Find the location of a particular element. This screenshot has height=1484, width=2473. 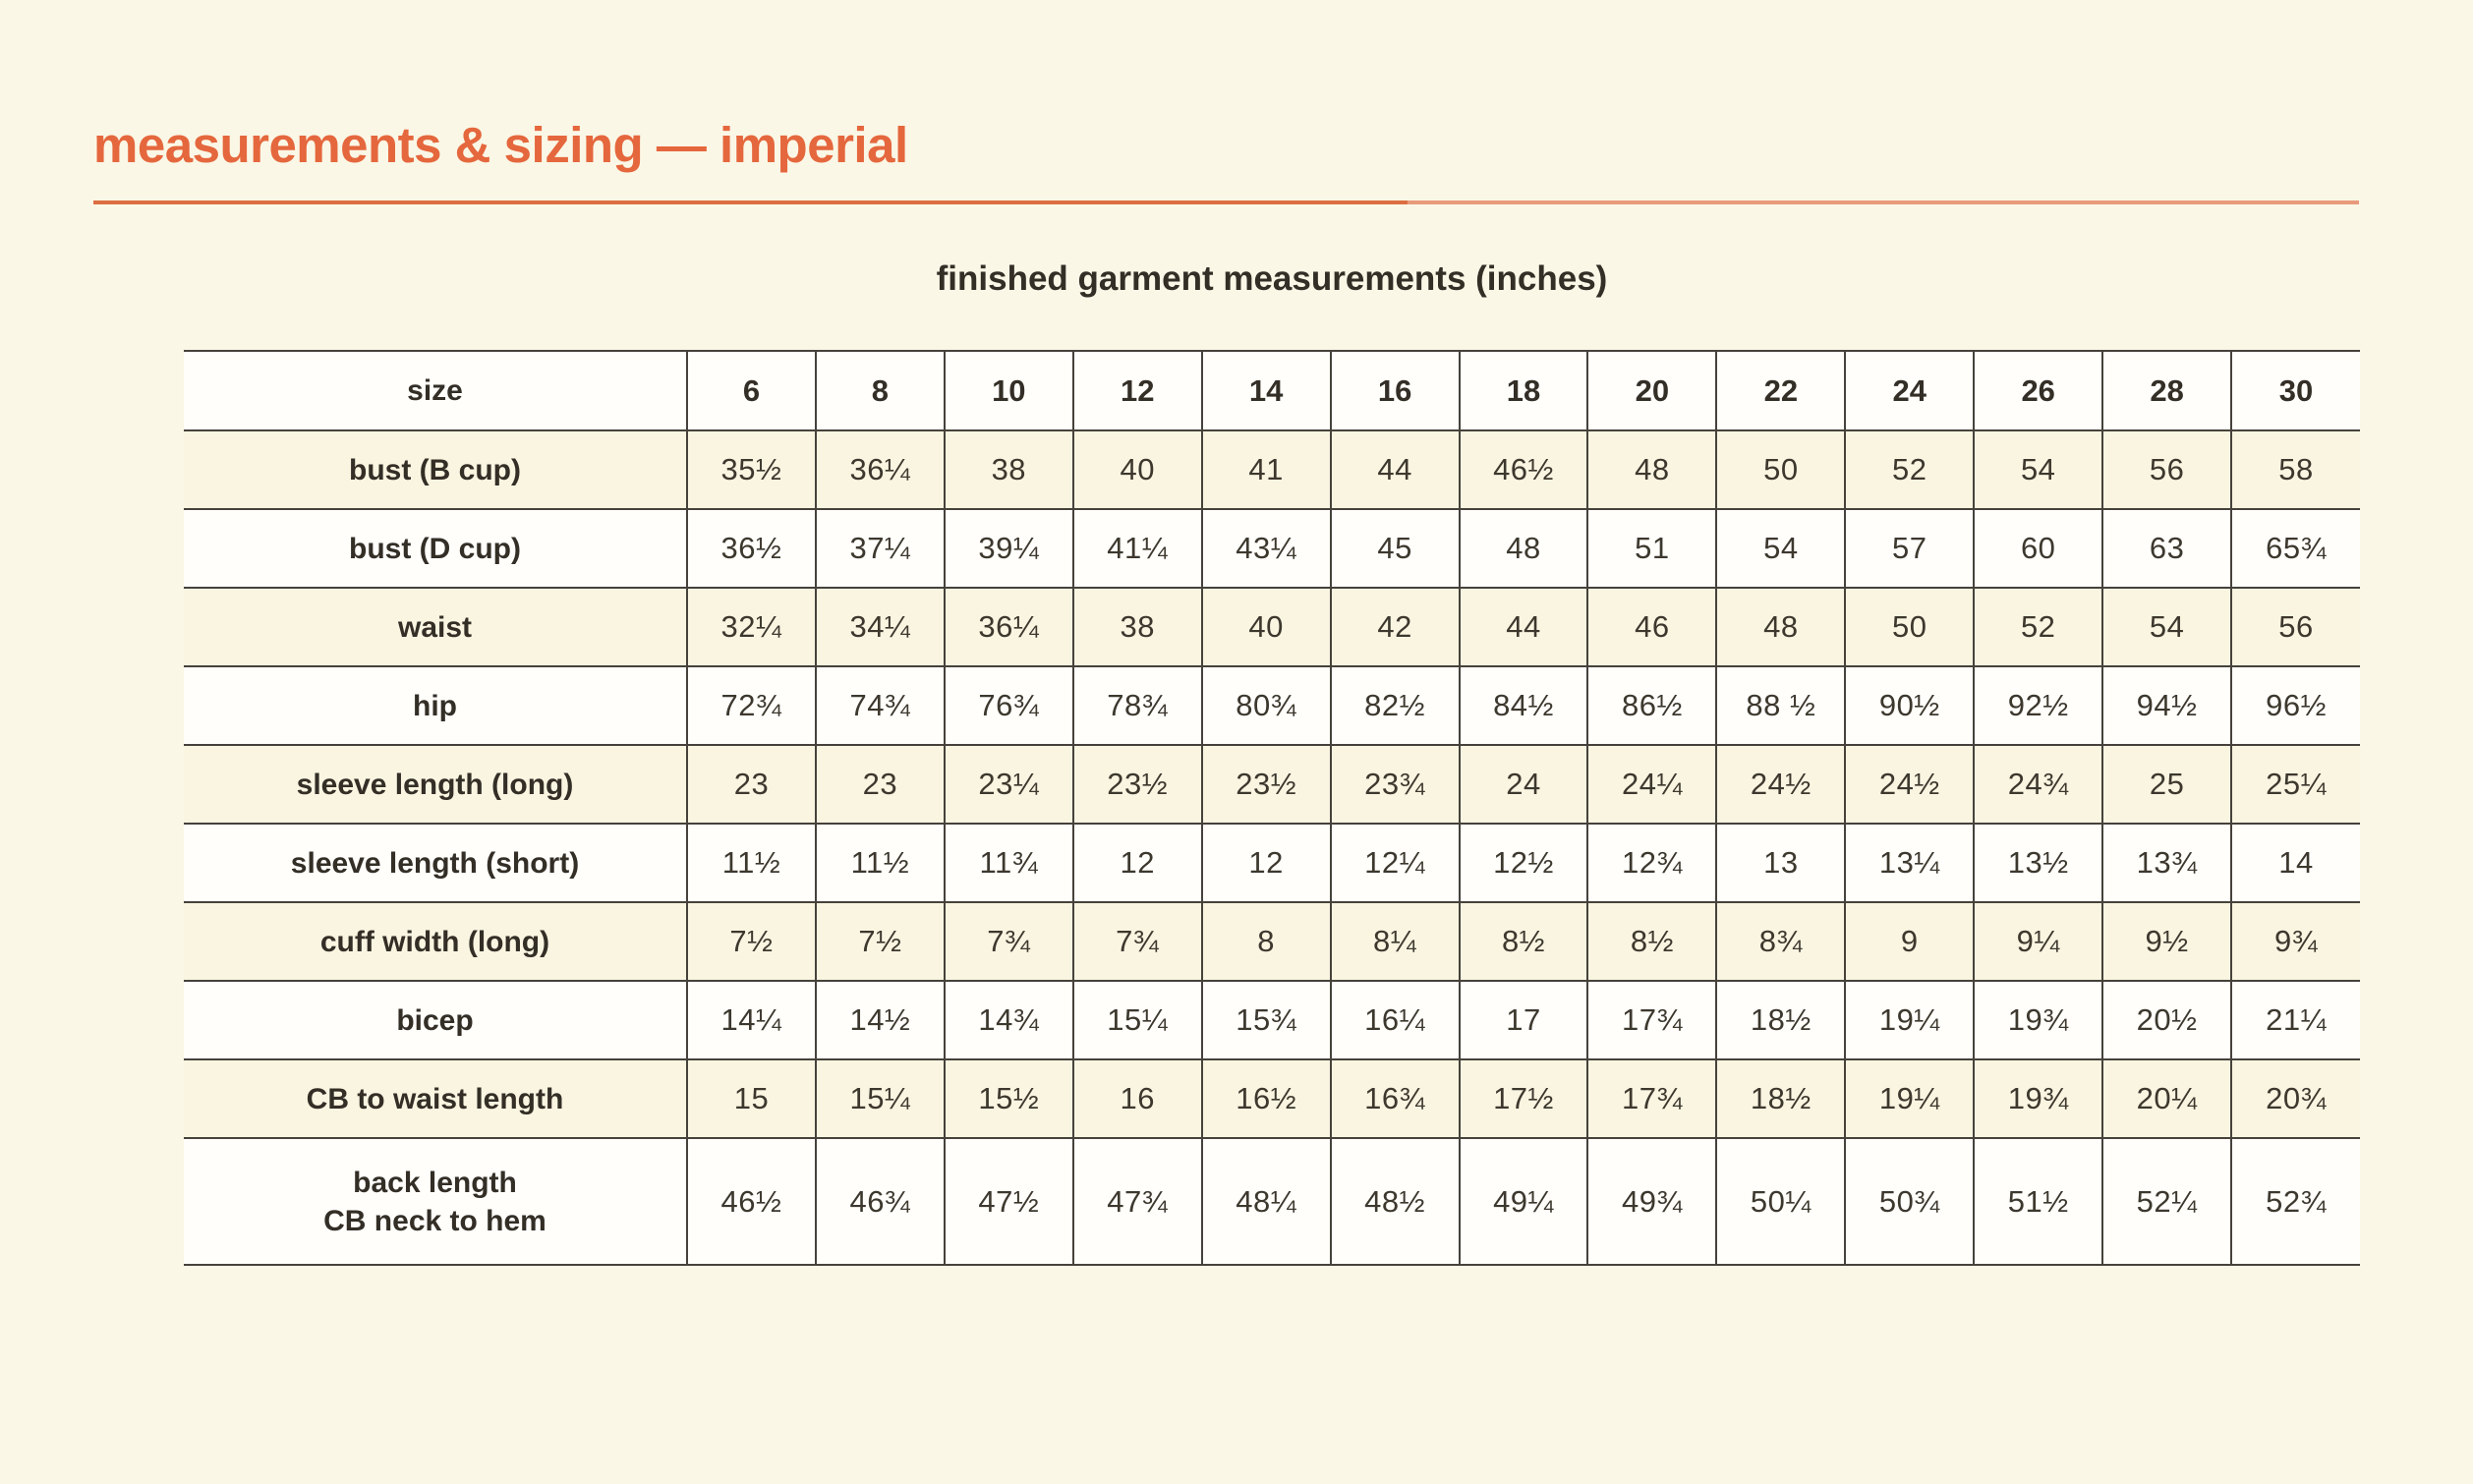

measurement-cell: 39¼ is located at coordinates (1008, 548).